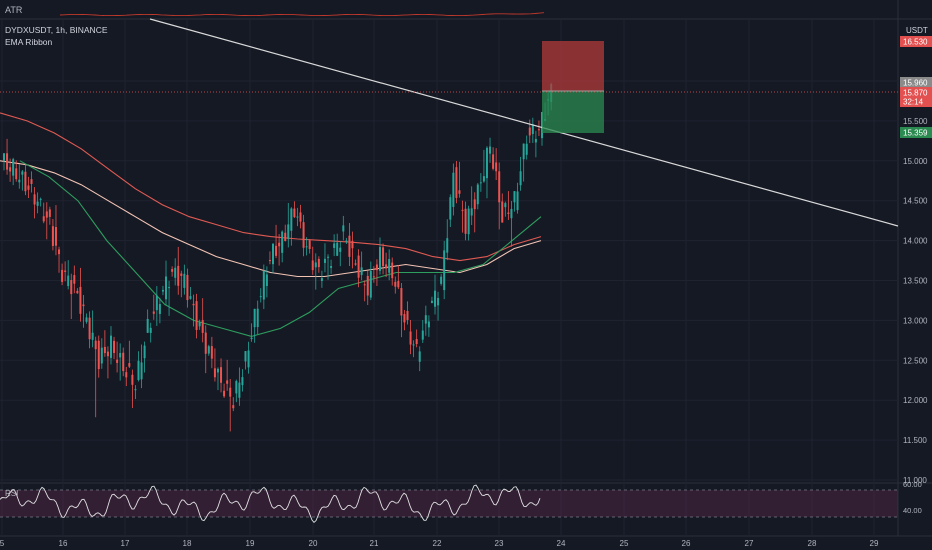 This screenshot has height=550, width=932. Describe the element at coordinates (439, 543) in the screenshot. I see `time-axis-labels: 5 16 17 18 19 20 21 22 23 24 25 26 27 28 29` at that location.